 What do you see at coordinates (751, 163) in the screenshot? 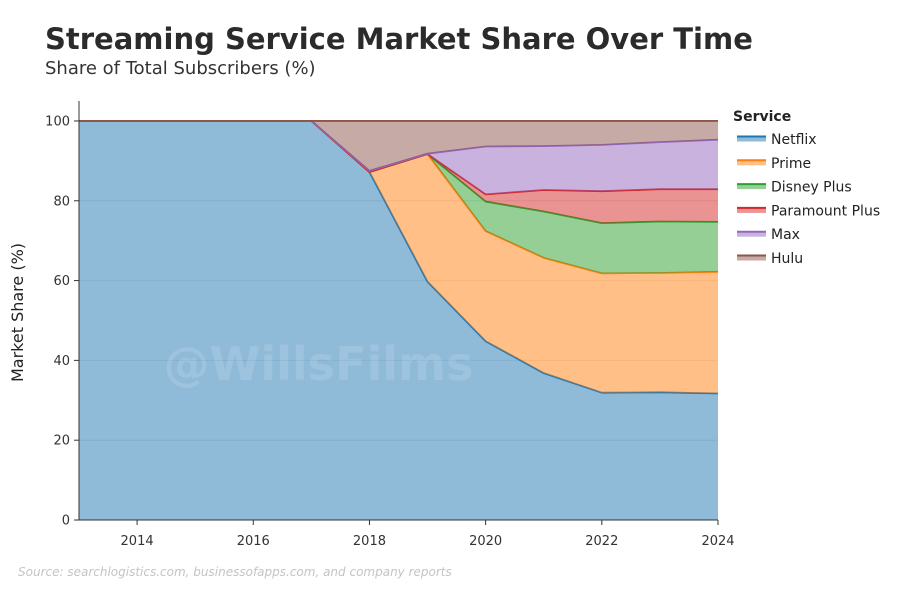
I see `legend-swatch-prime` at bounding box center [751, 163].